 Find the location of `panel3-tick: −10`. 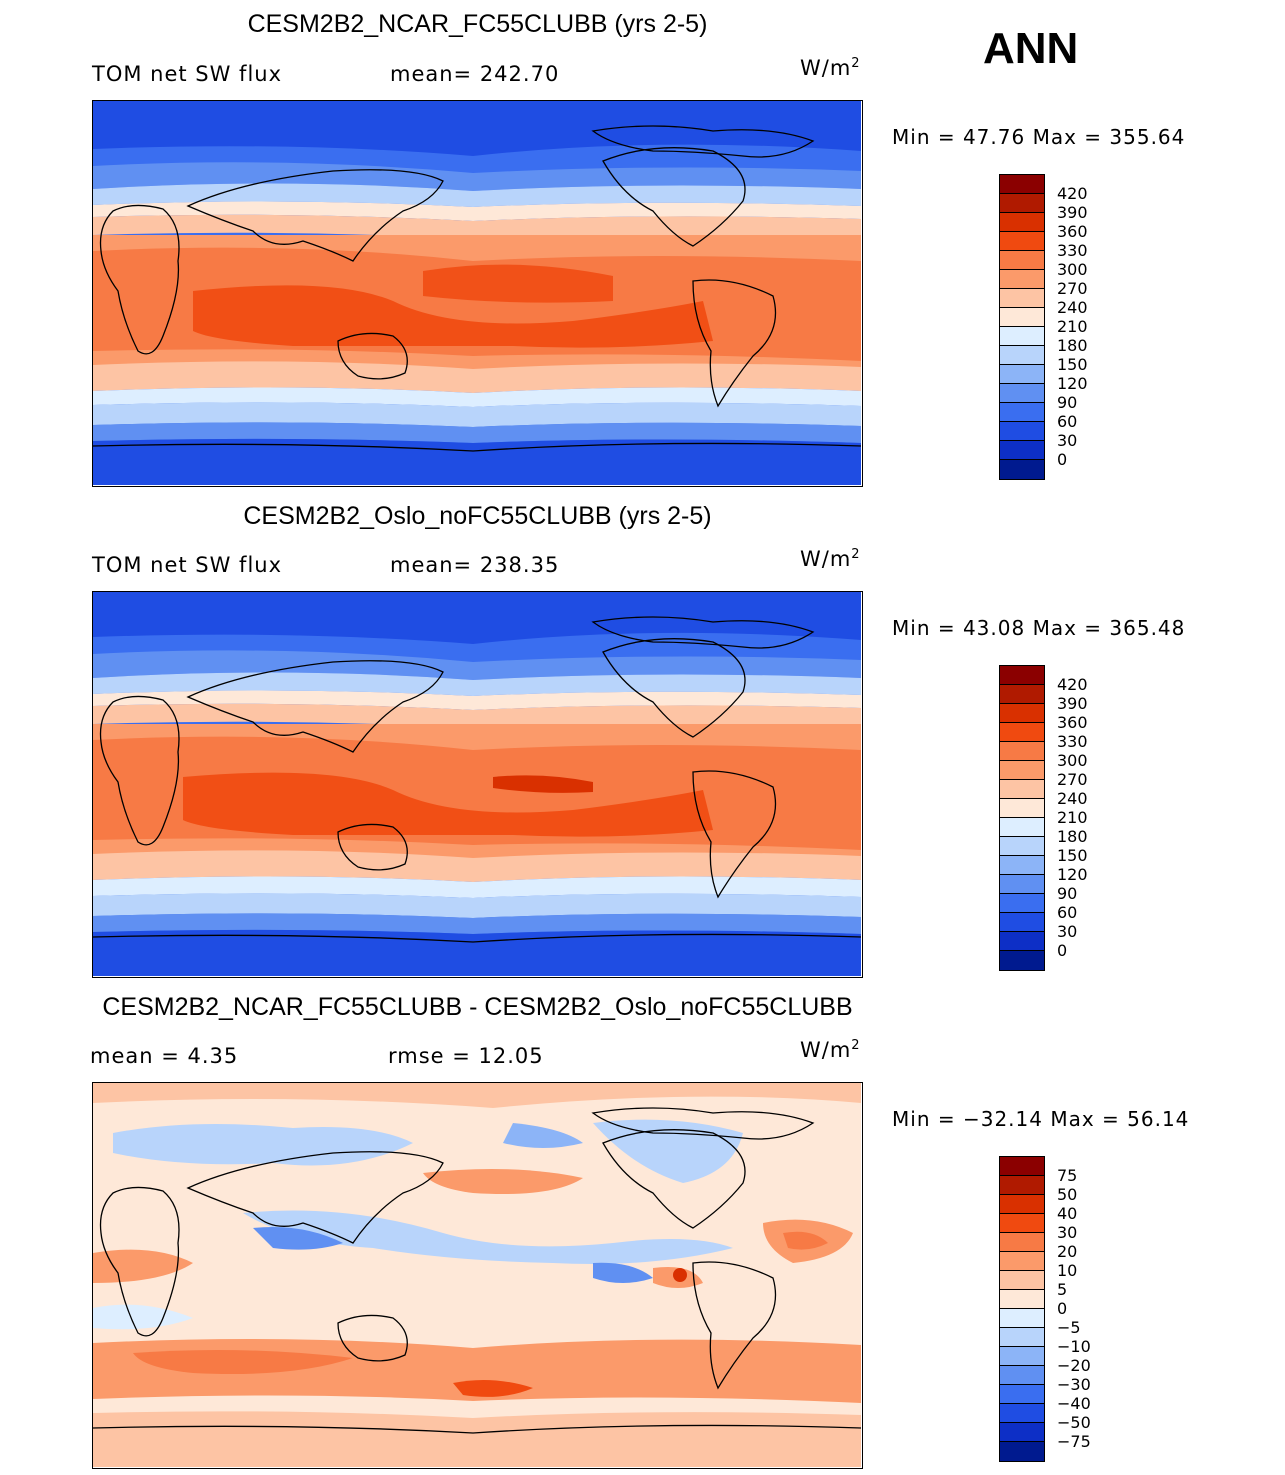

panel3-tick: −10 is located at coordinates (1074, 1346).